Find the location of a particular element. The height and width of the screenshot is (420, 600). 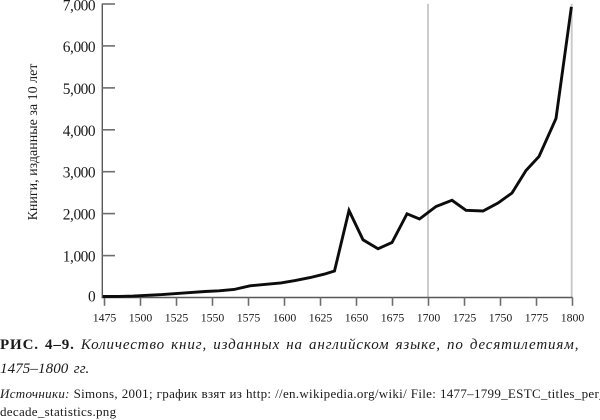

svg-text: 1550 is located at coordinates (213, 318).